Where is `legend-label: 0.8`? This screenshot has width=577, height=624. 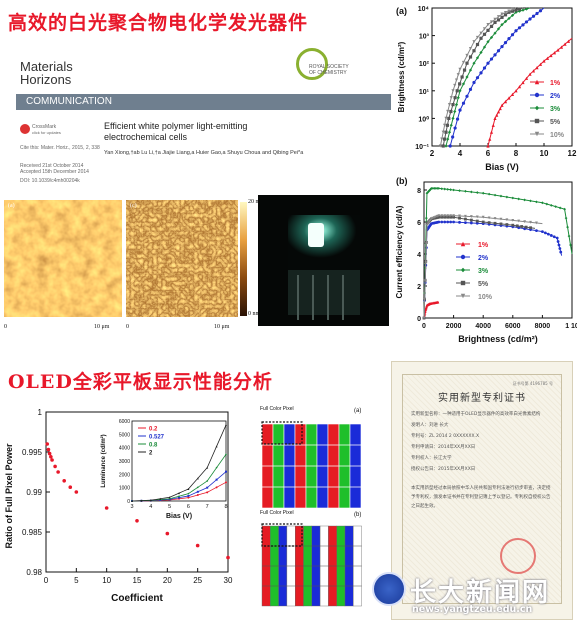 legend-label: 0.8 is located at coordinates (153, 446).